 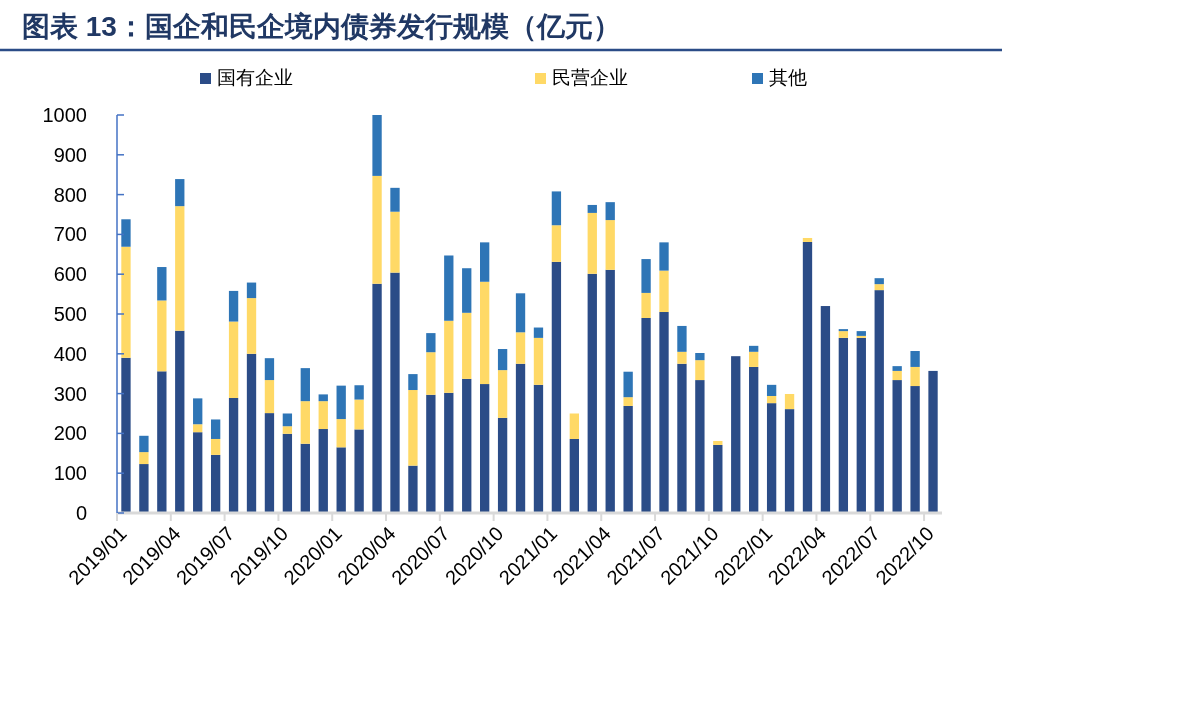 I want to click on y-tick-label: 700, so click(x=70, y=234).